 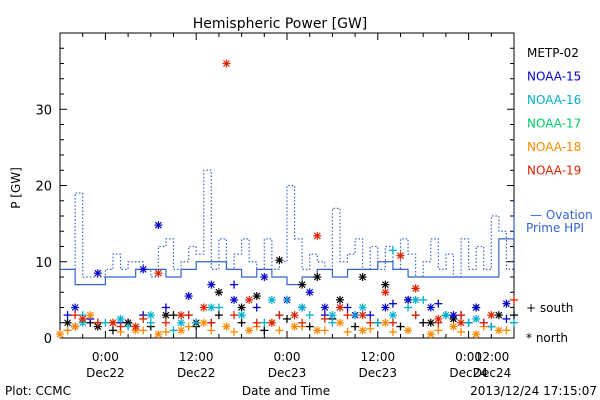 What do you see at coordinates (38, 391) in the screenshot?
I see `footer-plot-credit: Plot: CCMC` at bounding box center [38, 391].